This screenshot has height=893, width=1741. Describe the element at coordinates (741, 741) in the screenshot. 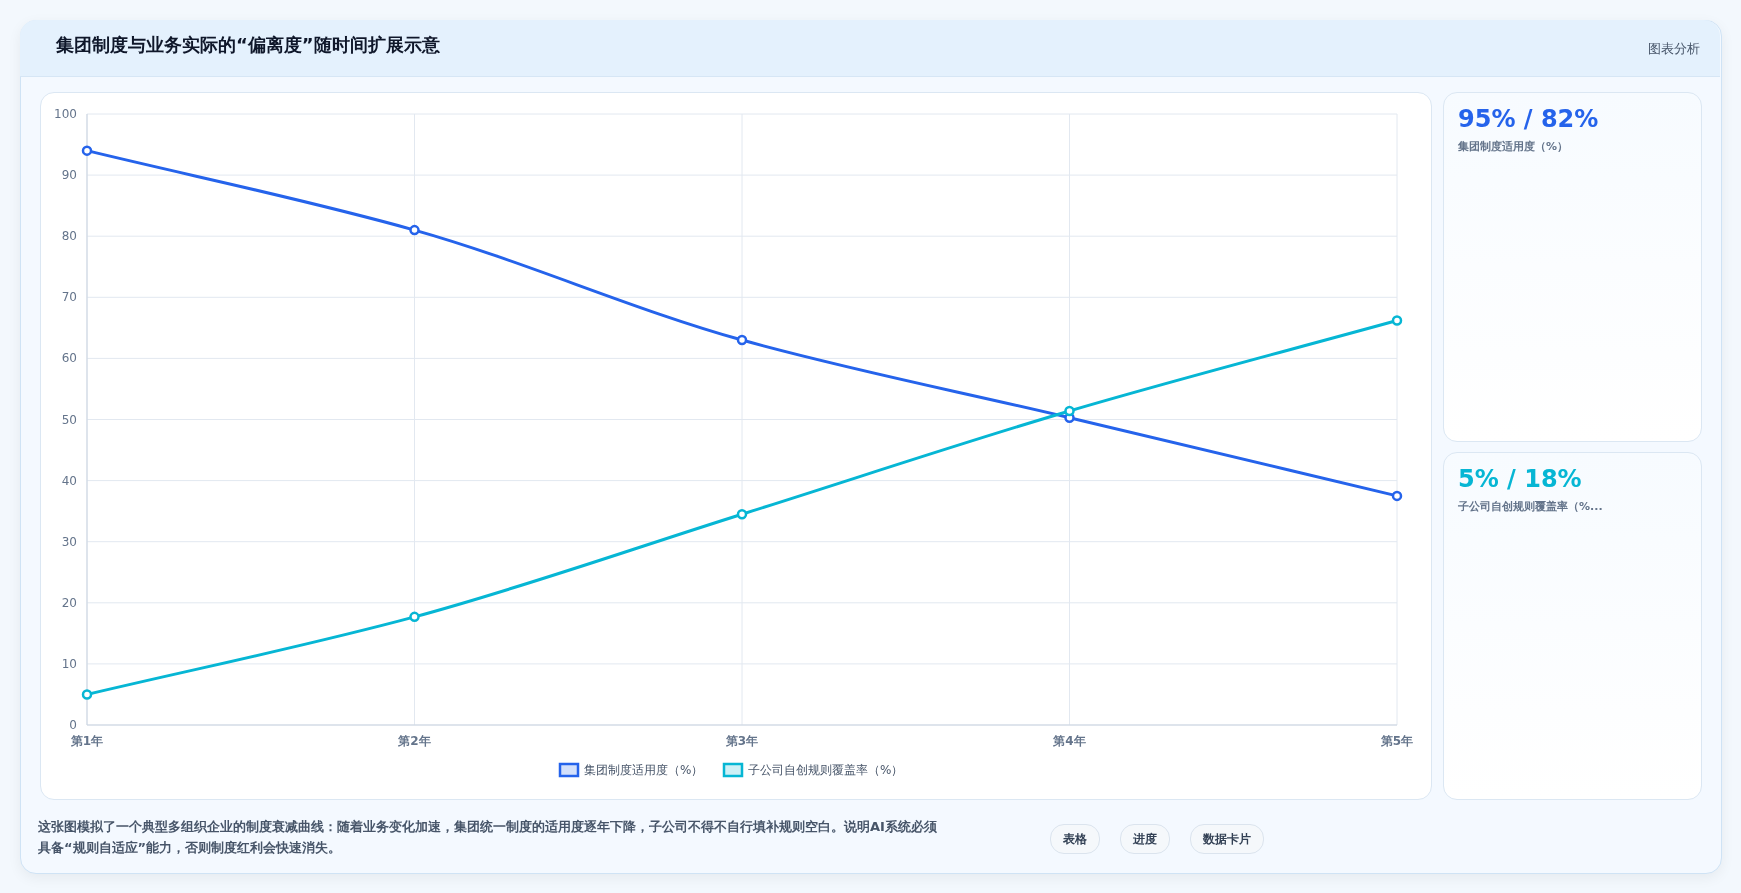

I see `x-tick-label: 第3年` at that location.